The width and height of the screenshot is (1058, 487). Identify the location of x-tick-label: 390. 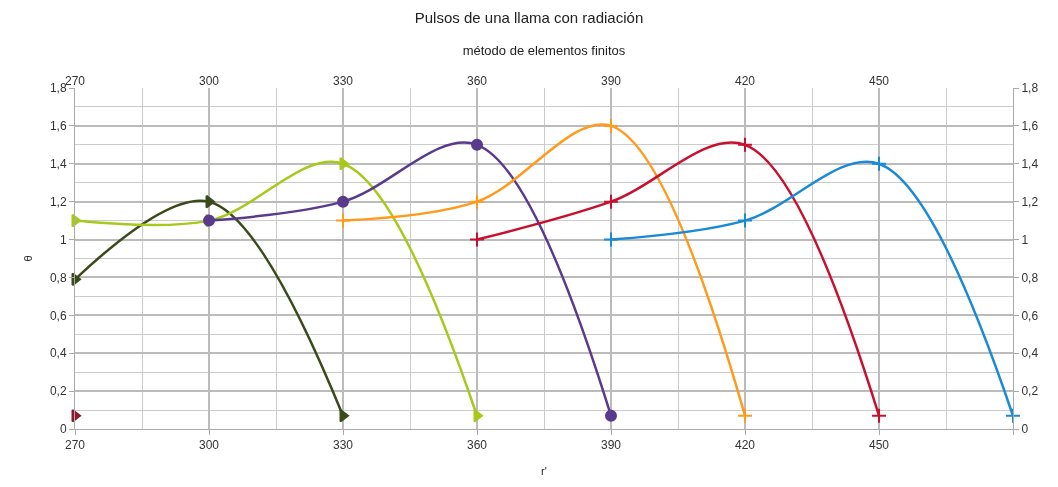
(611, 80).